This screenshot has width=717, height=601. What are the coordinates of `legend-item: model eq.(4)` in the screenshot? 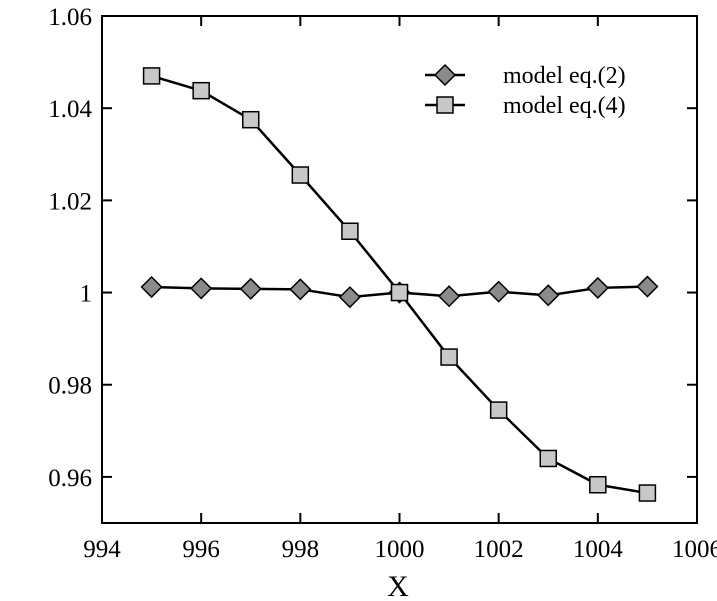 It's located at (525, 106).